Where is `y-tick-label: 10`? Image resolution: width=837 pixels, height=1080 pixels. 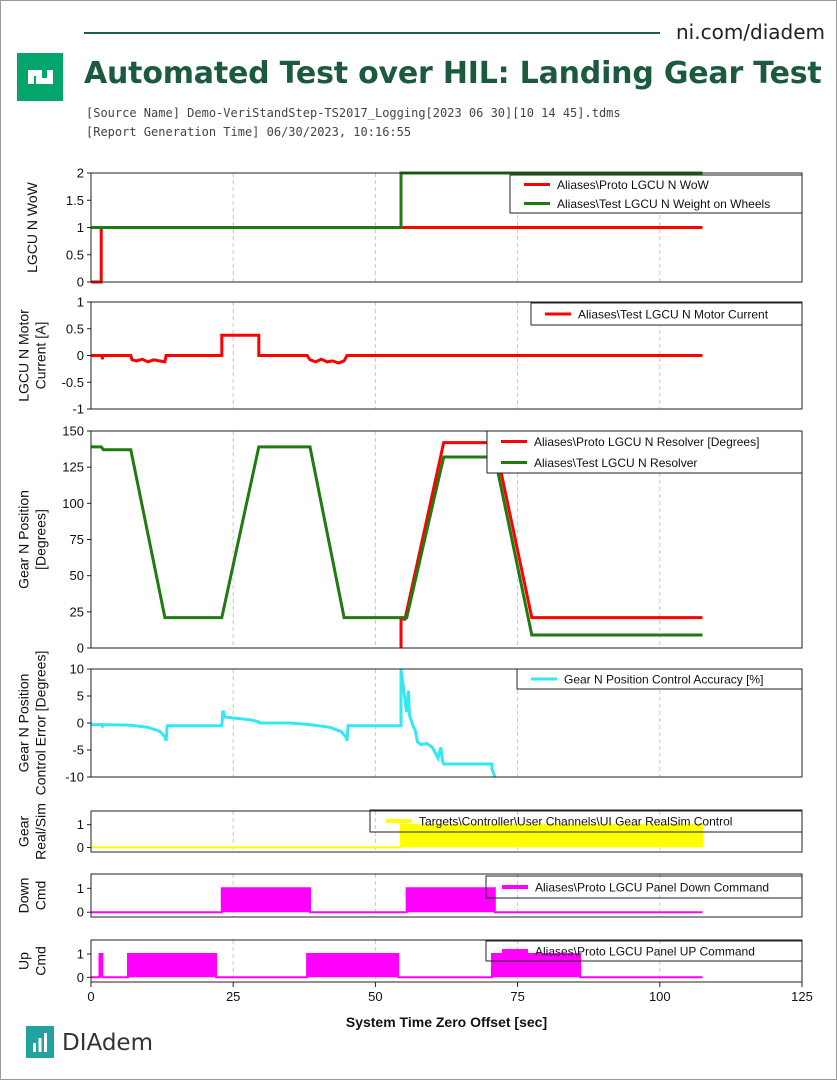
y-tick-label: 10 is located at coordinates (77, 669).